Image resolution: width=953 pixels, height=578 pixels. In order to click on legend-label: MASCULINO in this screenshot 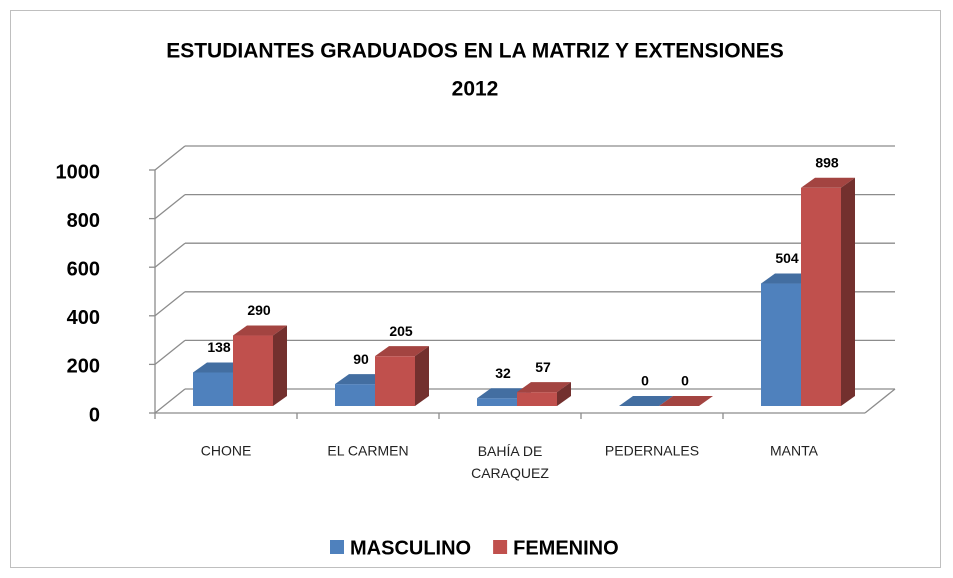, I will do `click(410, 548)`.